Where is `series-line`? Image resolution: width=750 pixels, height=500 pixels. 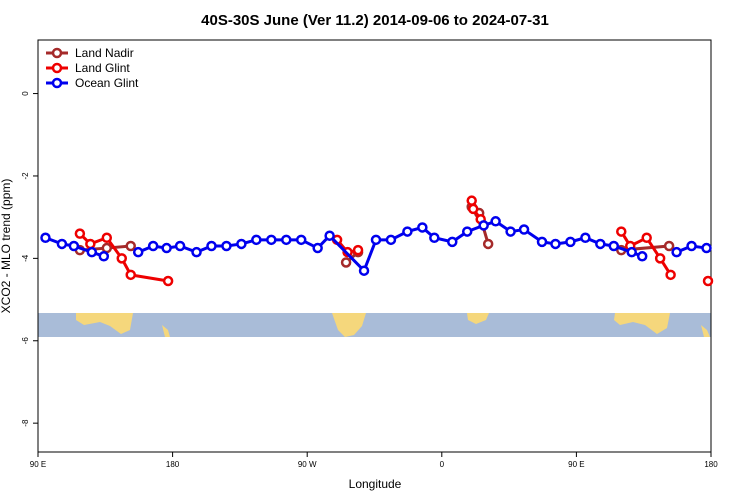
series-line is located at coordinates (390, 246).